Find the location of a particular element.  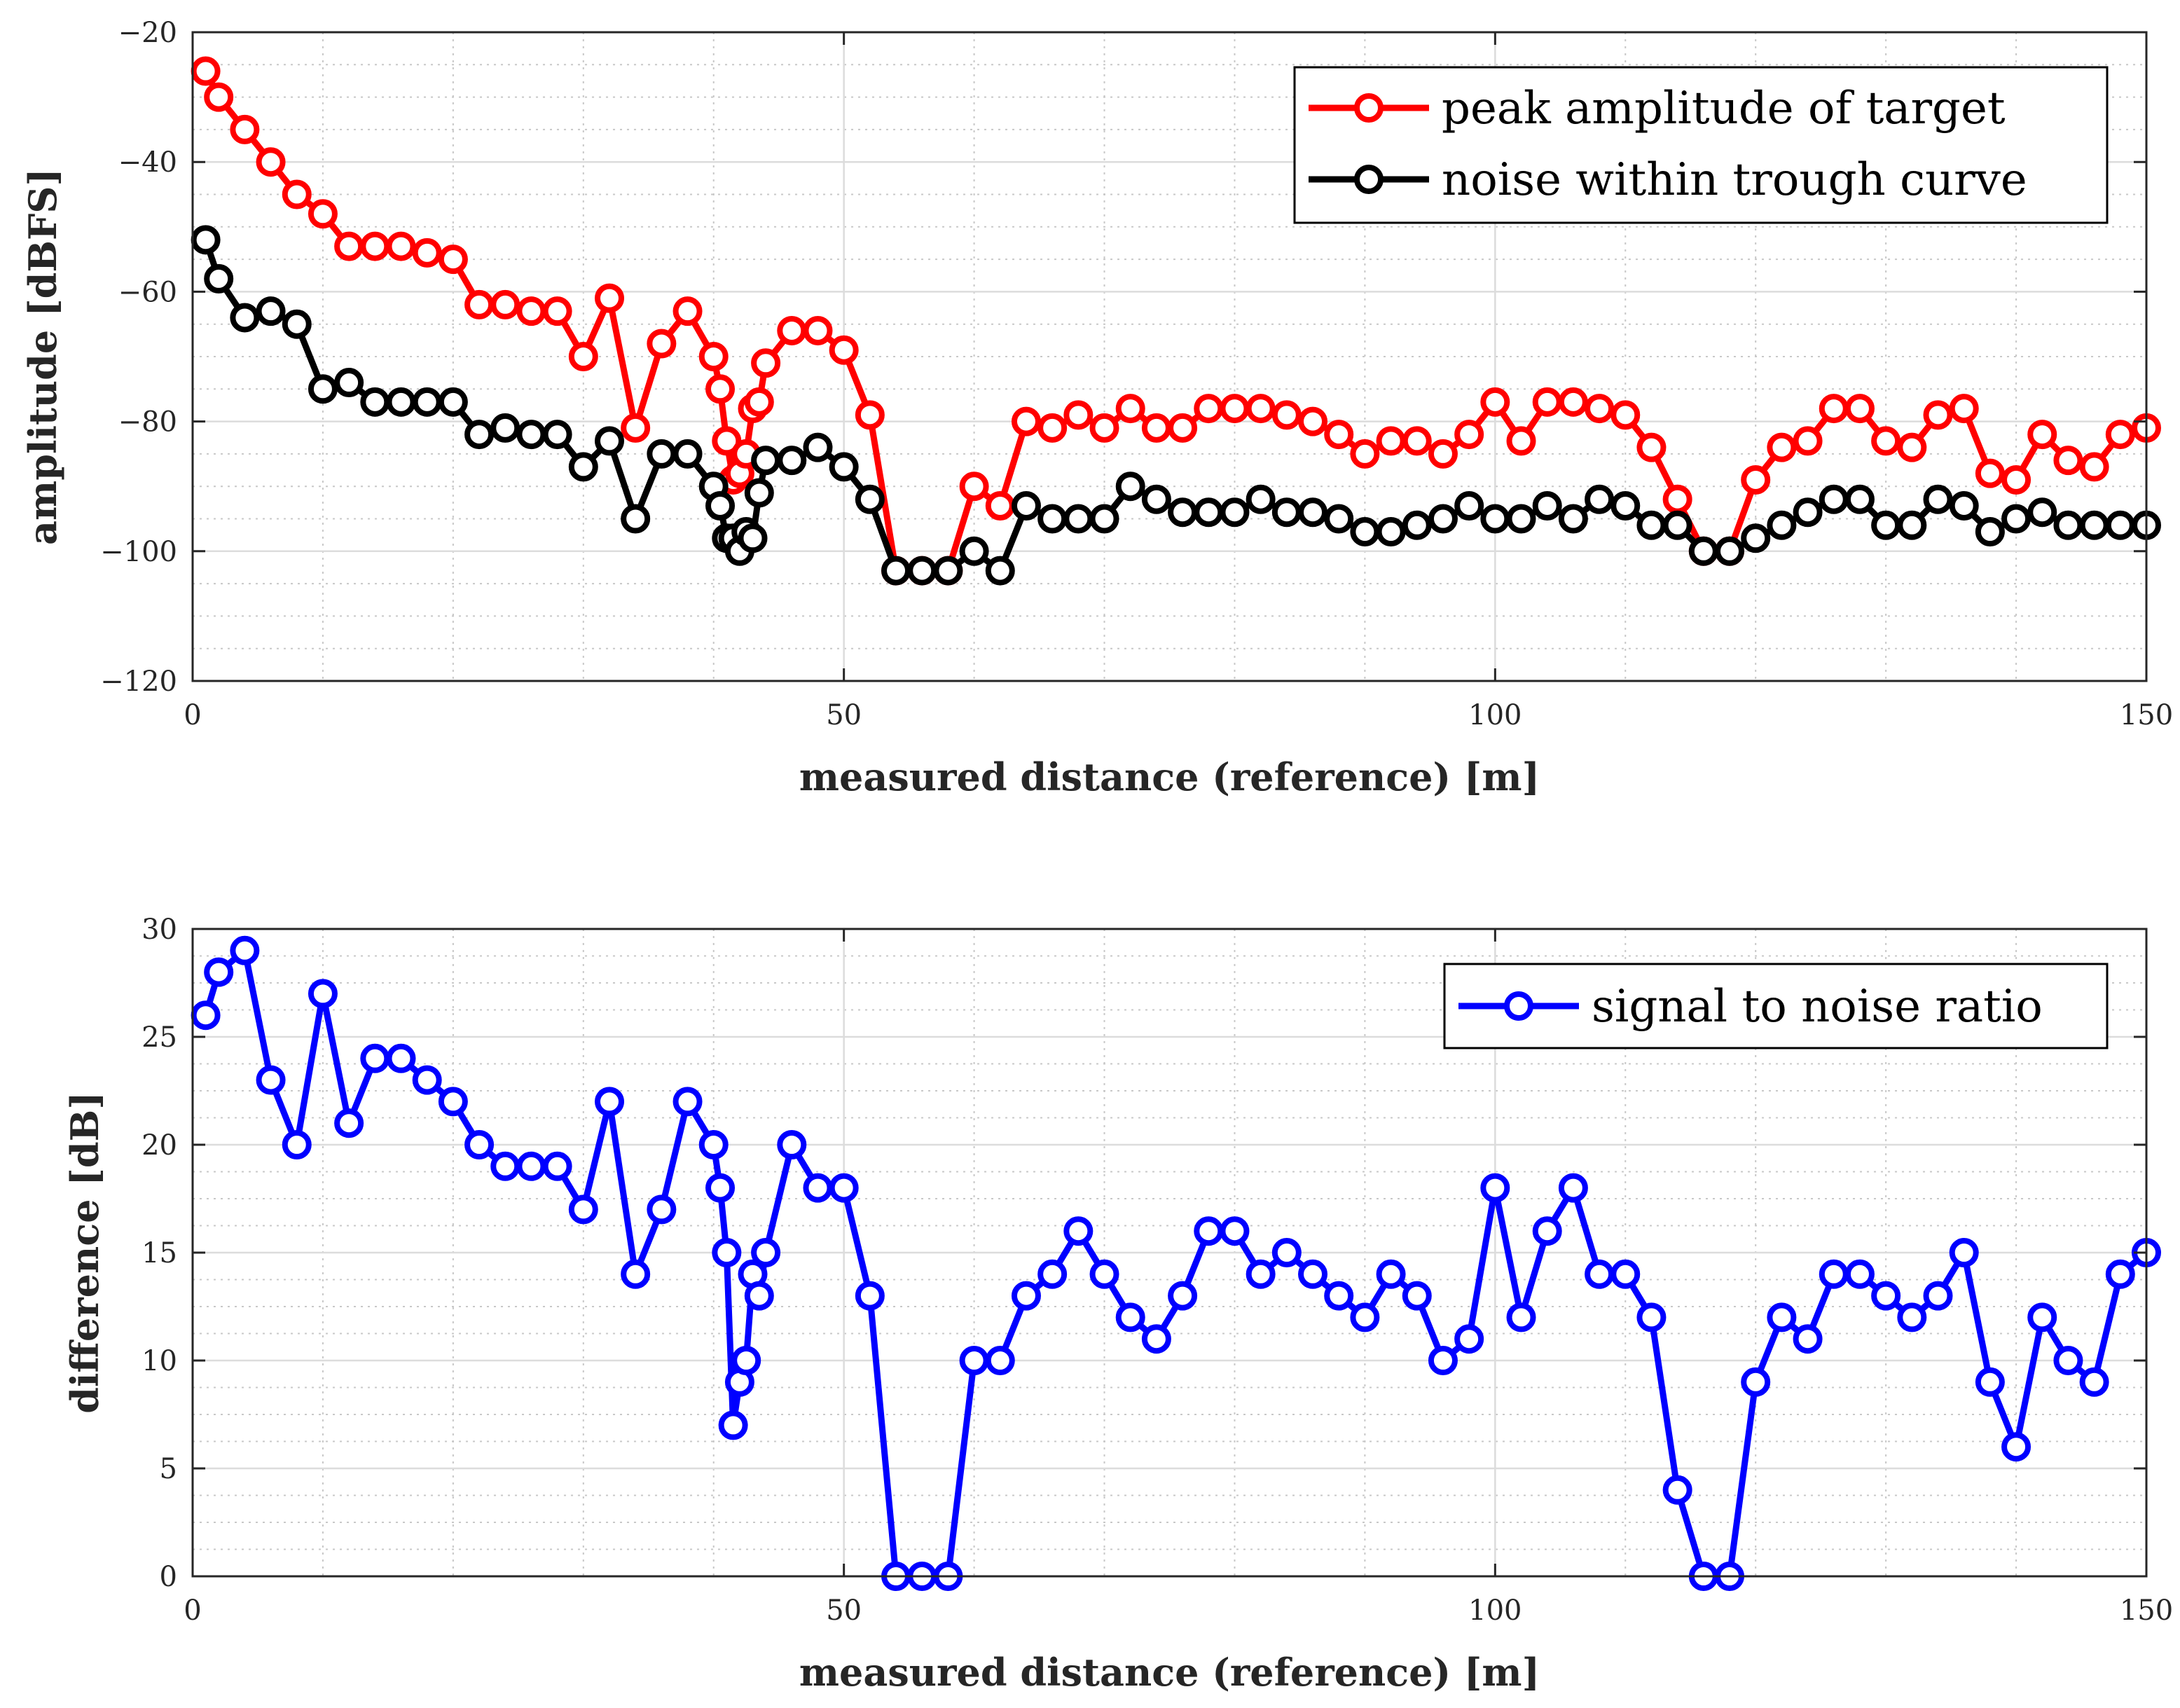

y-tick-label: 30 is located at coordinates (159, 930).